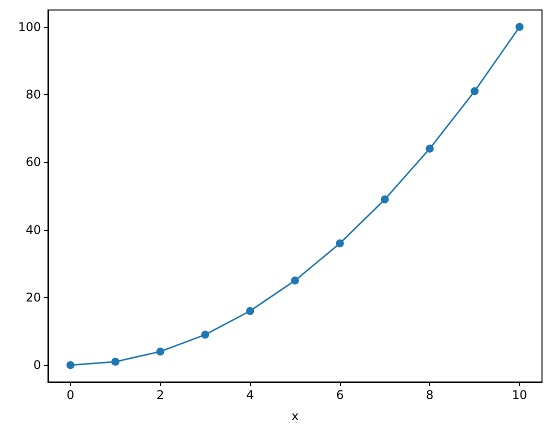 The image size is (552, 432). Describe the element at coordinates (295, 416) in the screenshot. I see `x-axis-title: x` at that location.